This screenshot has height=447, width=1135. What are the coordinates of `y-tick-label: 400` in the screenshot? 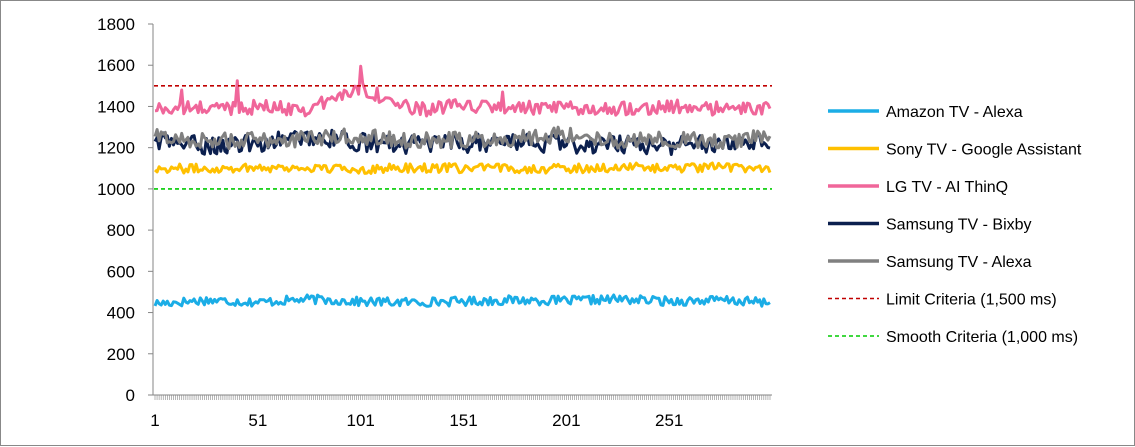 It's located at (121, 313).